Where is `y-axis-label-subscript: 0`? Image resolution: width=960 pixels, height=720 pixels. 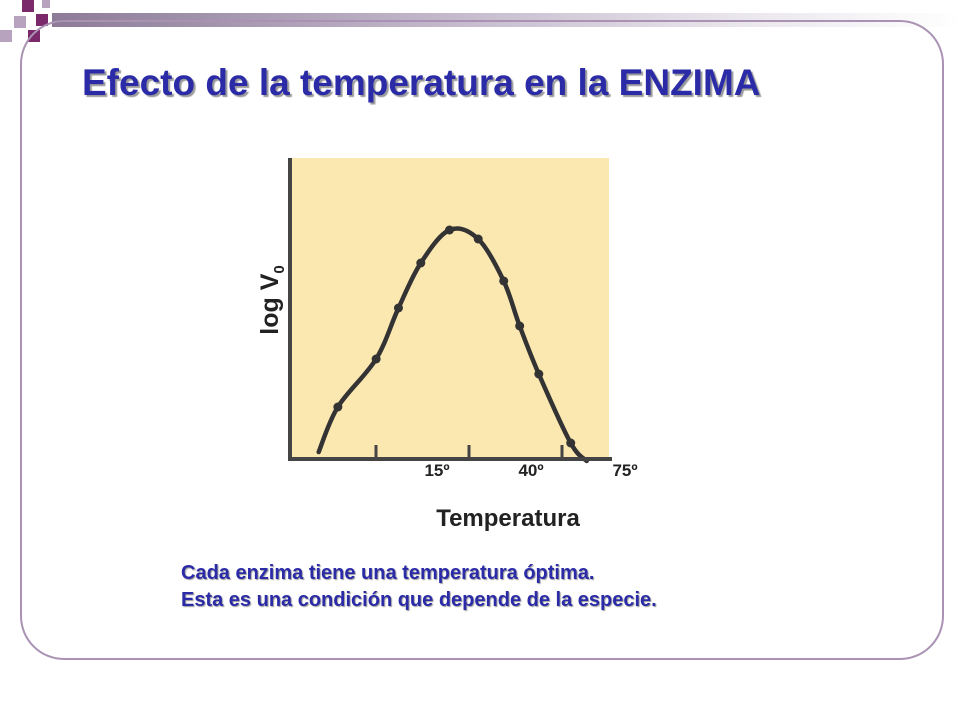
y-axis-label-subscript: 0 is located at coordinates (279, 269).